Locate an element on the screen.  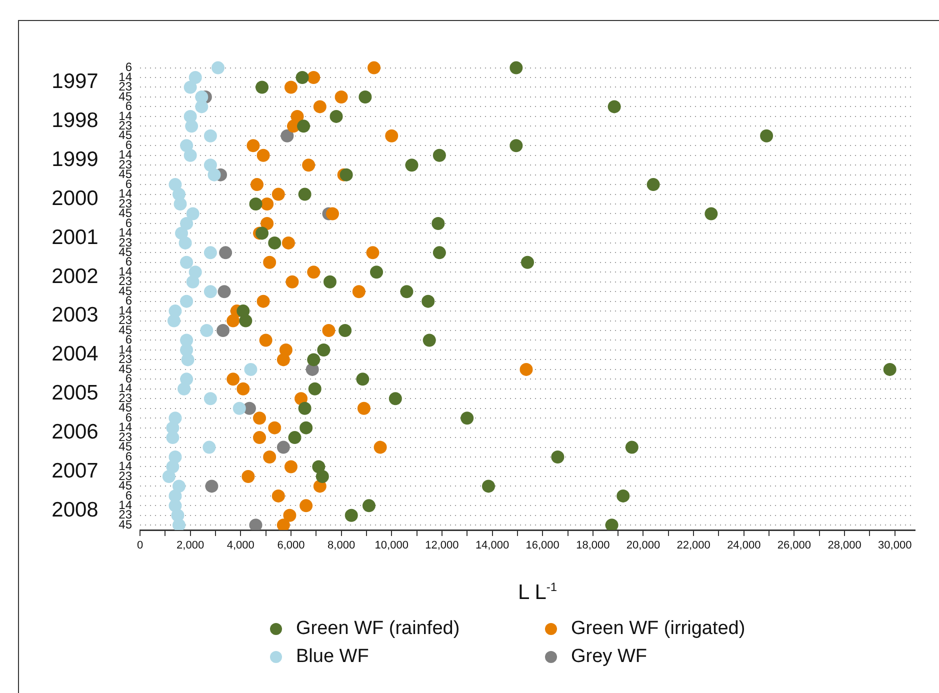
legend-label: Blue WF is located at coordinates (332, 657).